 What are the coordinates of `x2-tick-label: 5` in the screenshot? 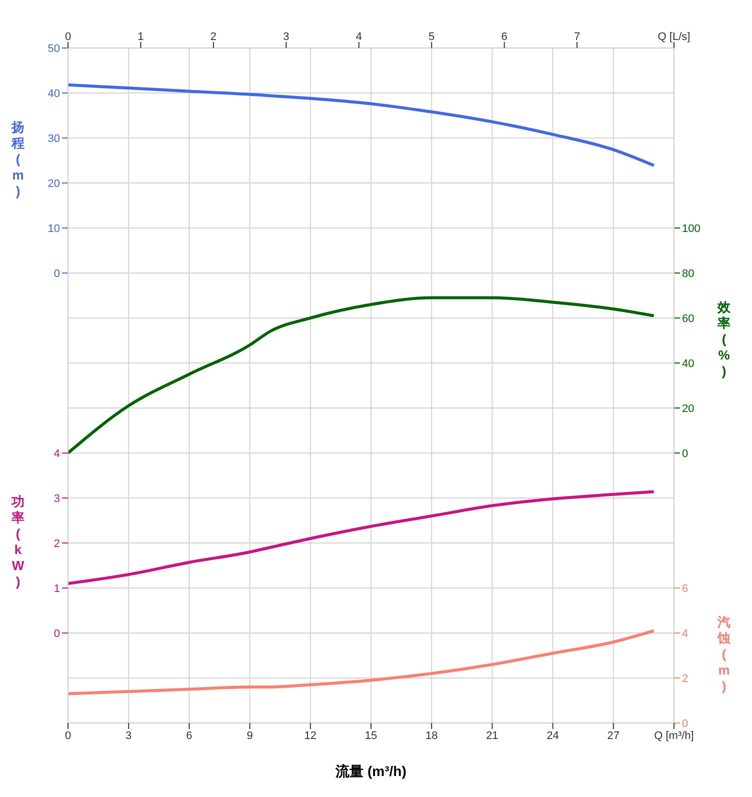 It's located at (431, 37).